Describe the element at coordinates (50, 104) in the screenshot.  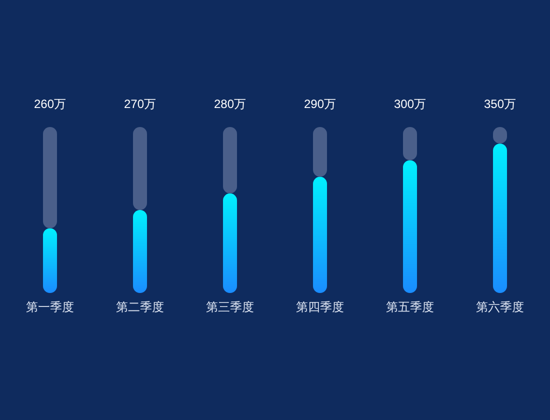
I see `text: 260万` at that location.